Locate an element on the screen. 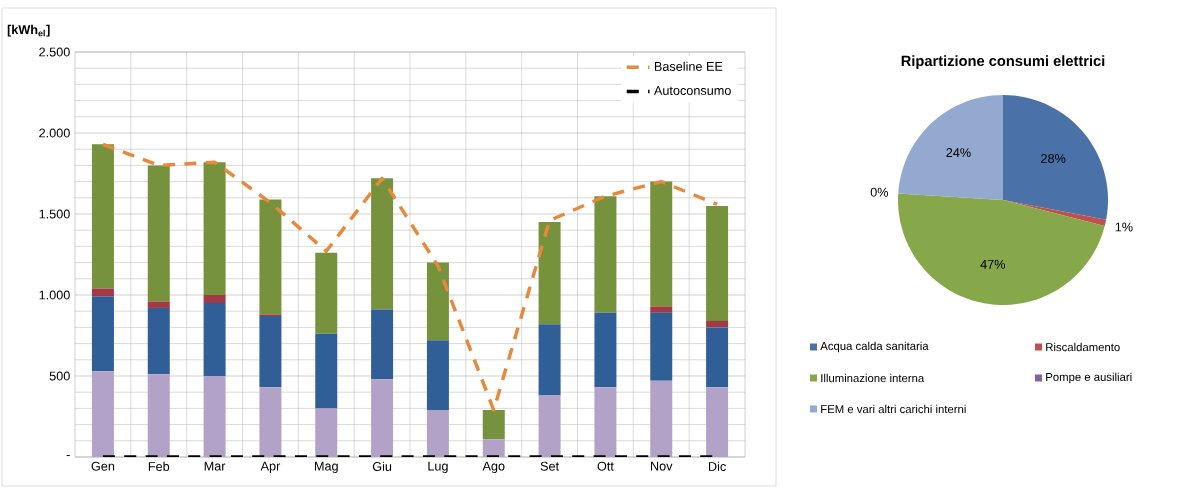  x-tick-label: Mag is located at coordinates (326, 467).